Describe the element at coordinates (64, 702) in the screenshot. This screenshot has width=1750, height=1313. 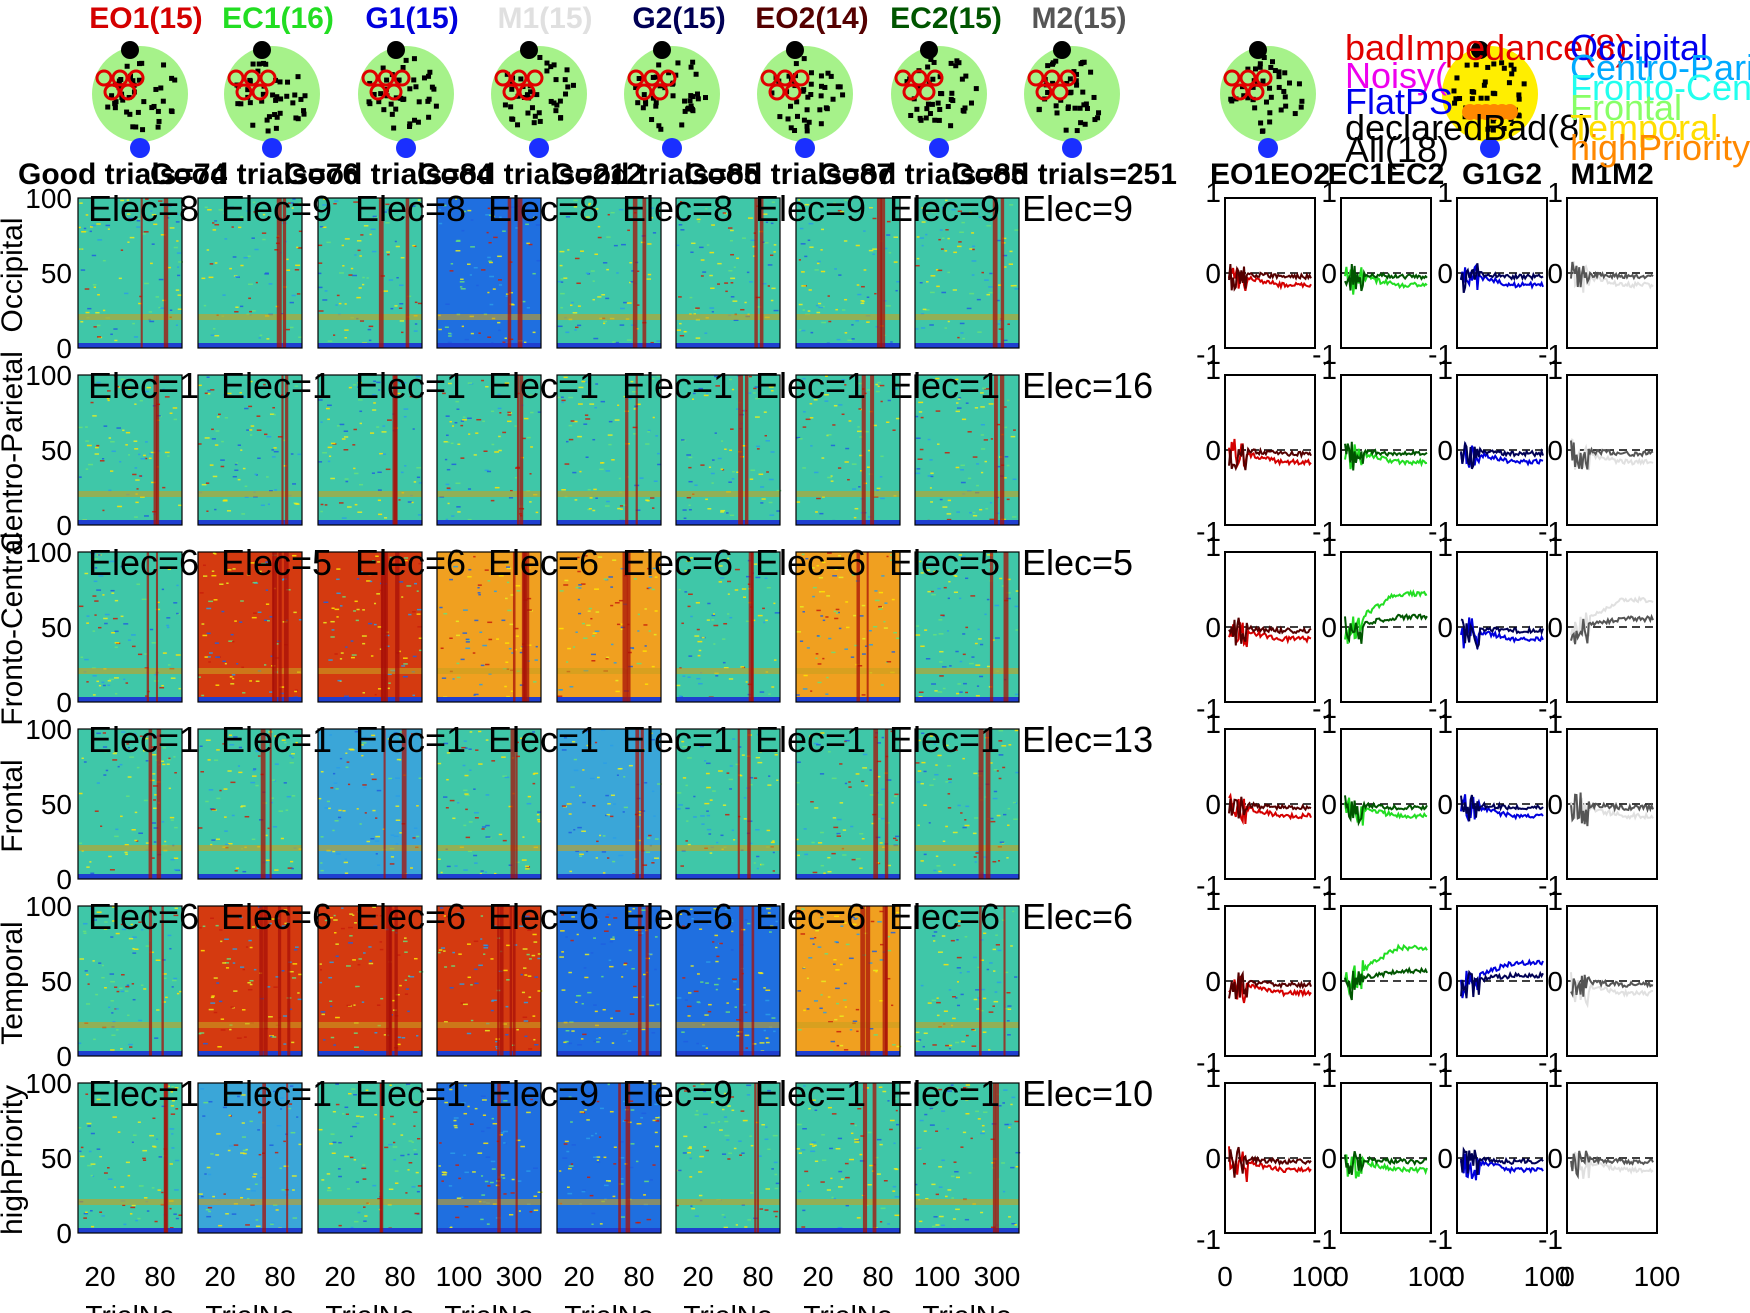
I see `spectrogram-ytick: 0` at that location.